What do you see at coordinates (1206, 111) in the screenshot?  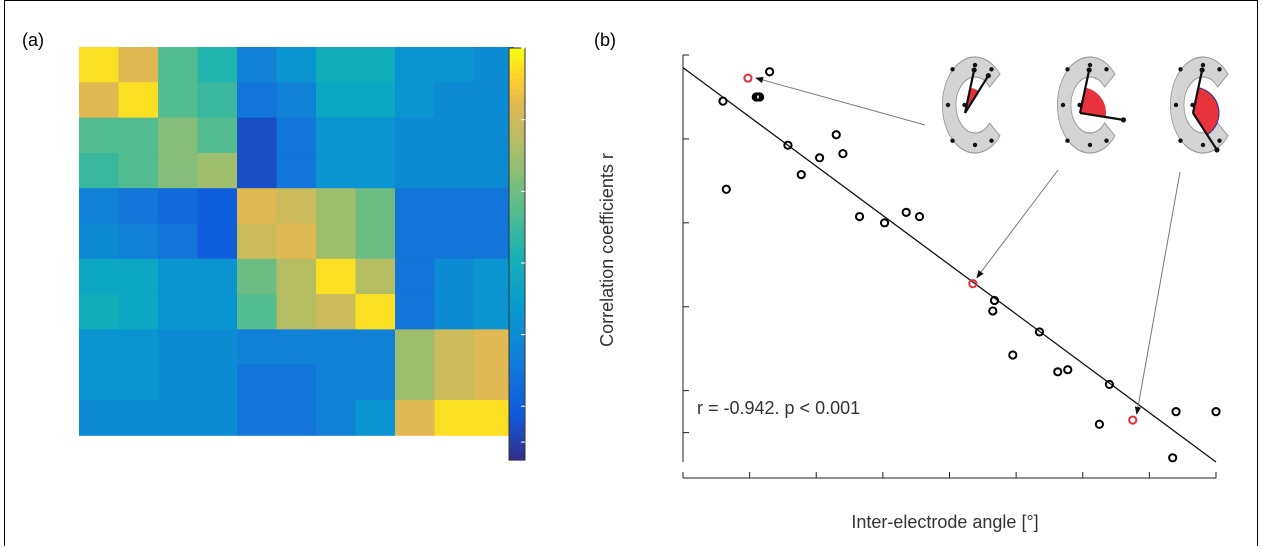 I see `angle-wedge` at bounding box center [1206, 111].